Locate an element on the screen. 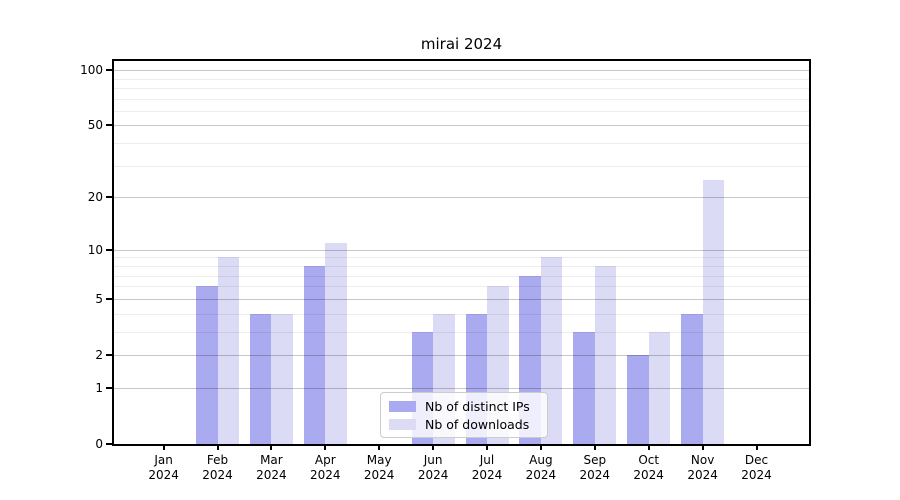 This screenshot has height=500, width=900. legend-row-distinct-ips: Nb of distinct IPs is located at coordinates (464, 406).